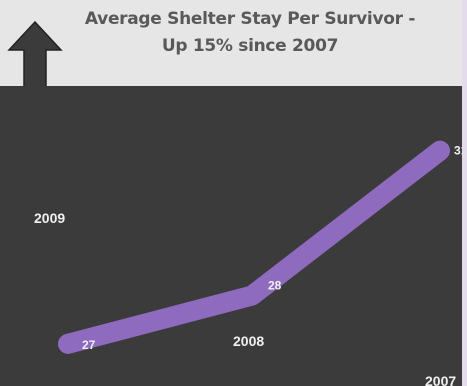  What do you see at coordinates (248, 341) in the screenshot?
I see `category-label: 2008` at bounding box center [248, 341].